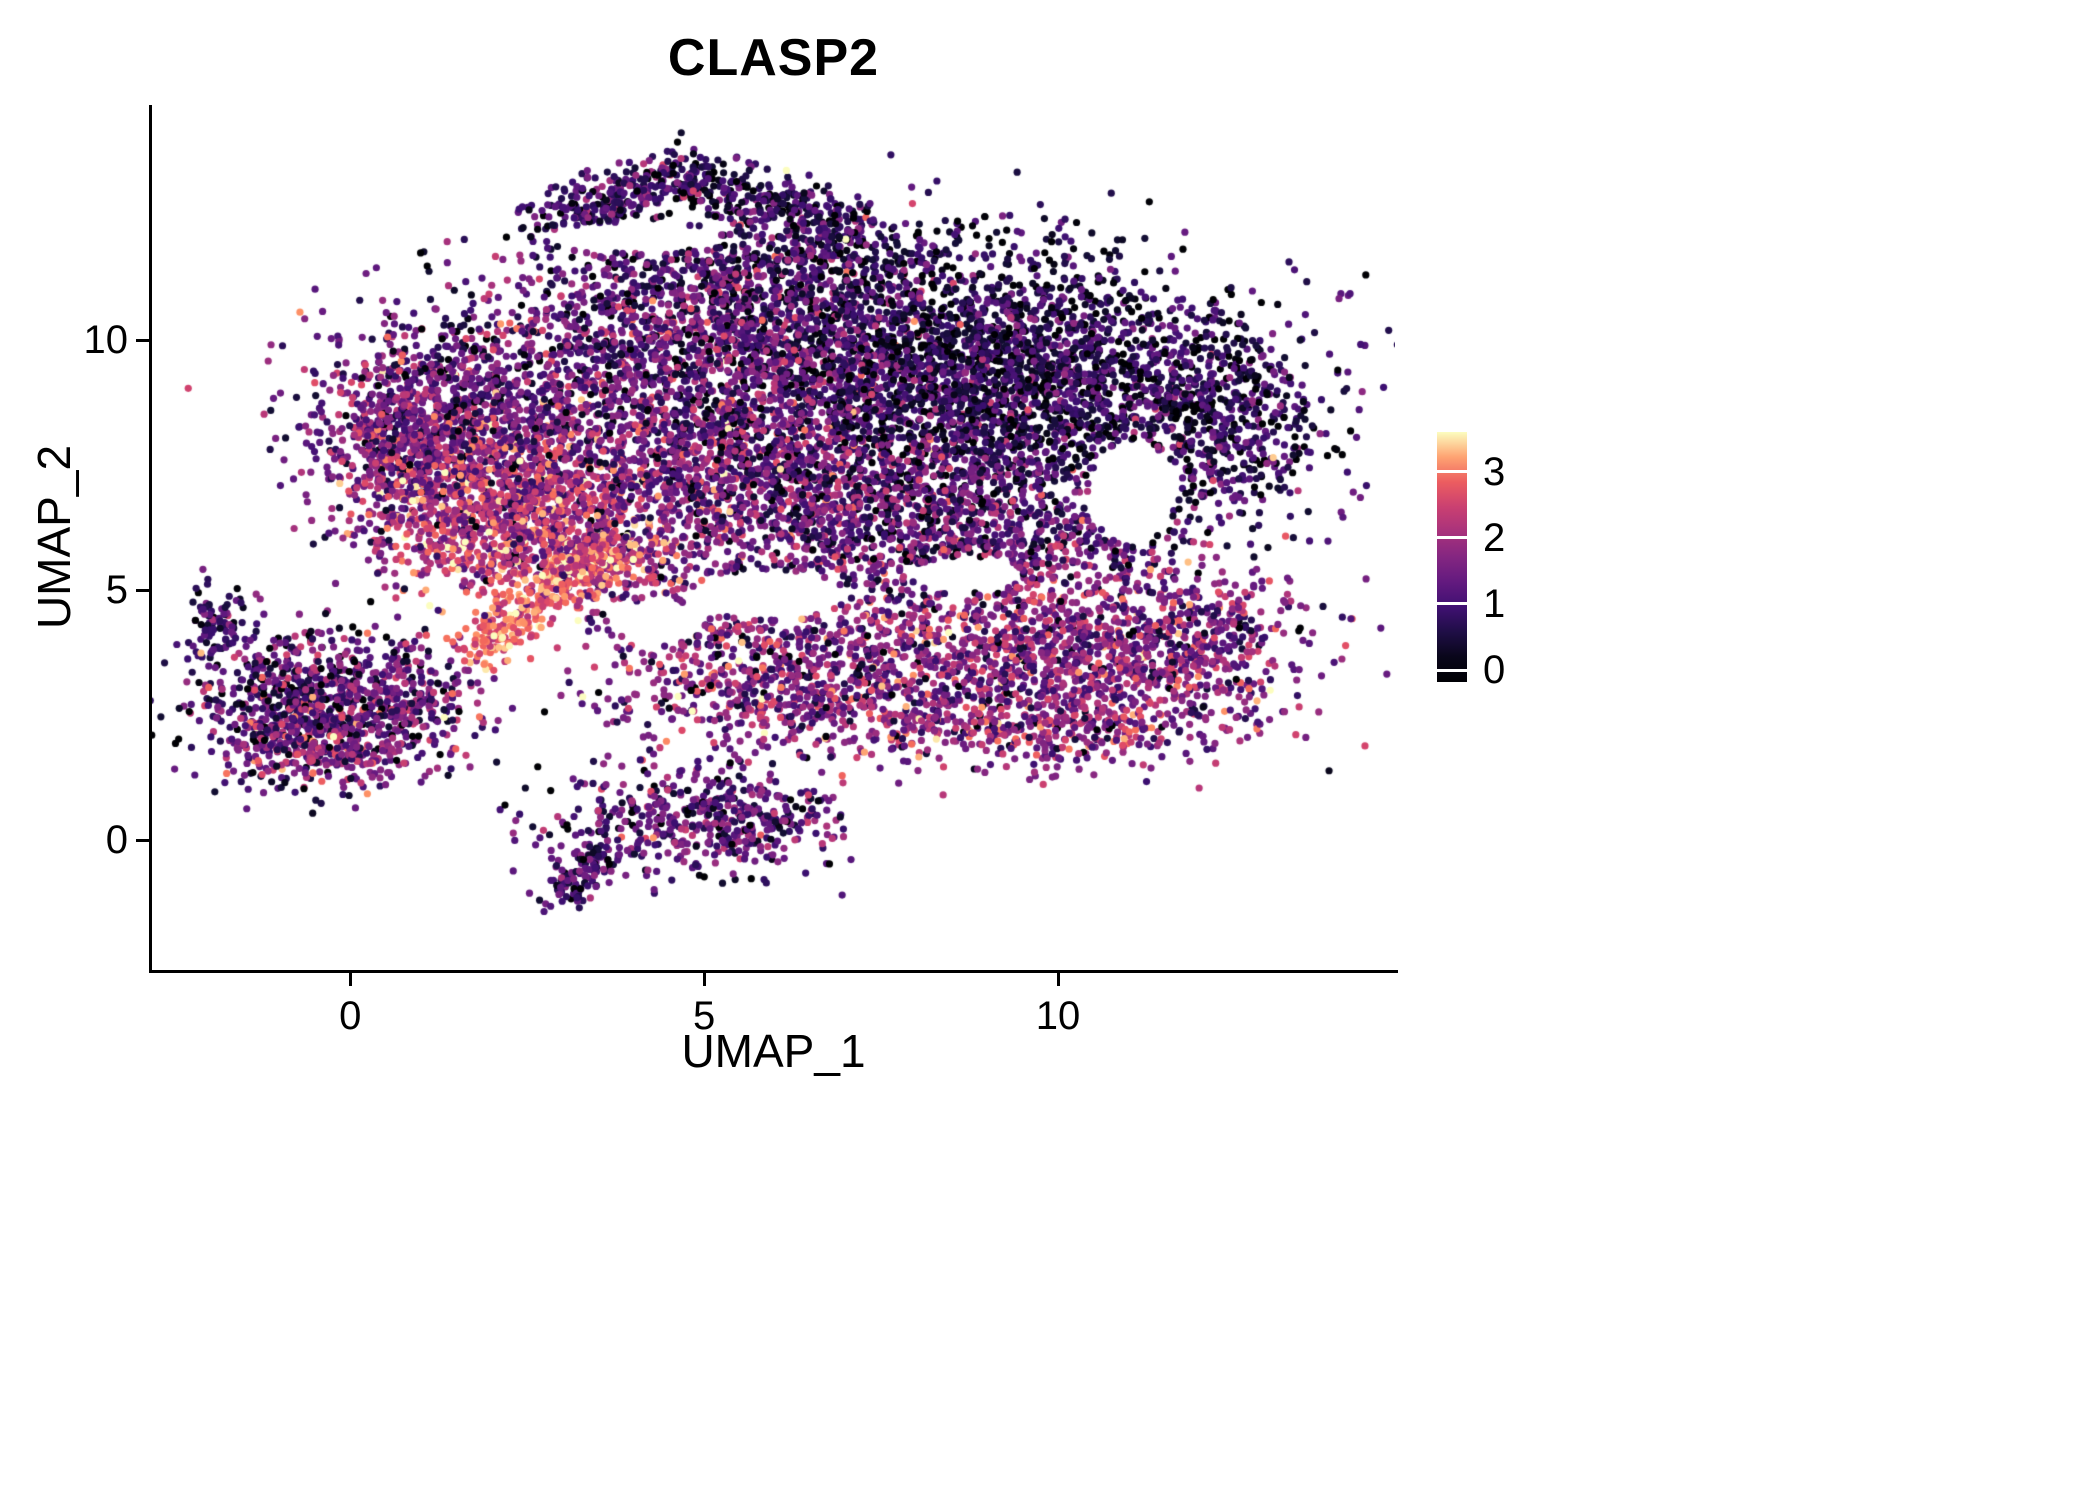 The width and height of the screenshot is (2100, 1500). I want to click on plot-title: CLASP2, so click(773, 58).